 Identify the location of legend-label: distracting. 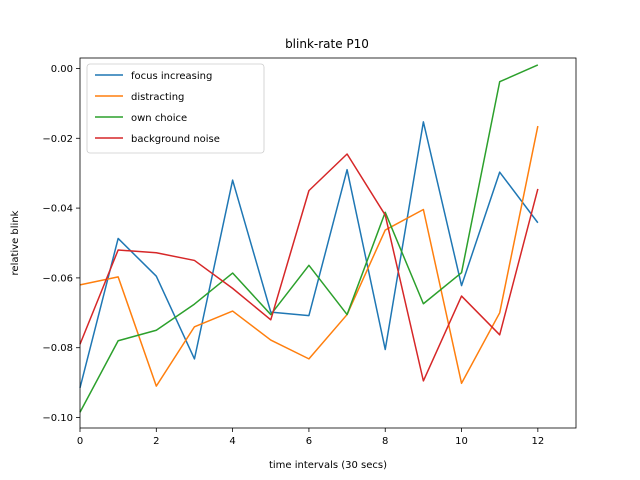
(157, 97).